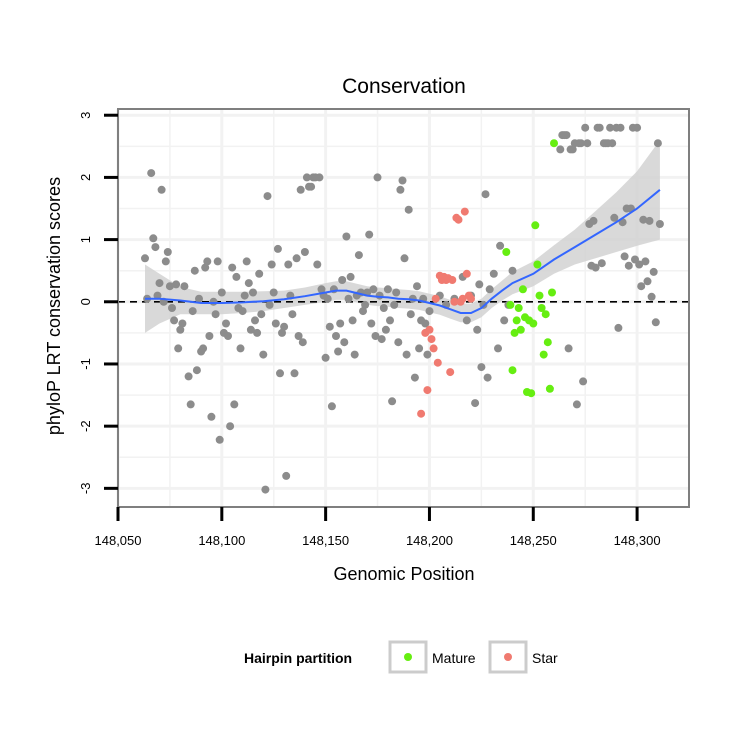 The width and height of the screenshot is (750, 750). Describe the element at coordinates (298, 658) in the screenshot. I see `legend-title: Hairpin partition` at that location.